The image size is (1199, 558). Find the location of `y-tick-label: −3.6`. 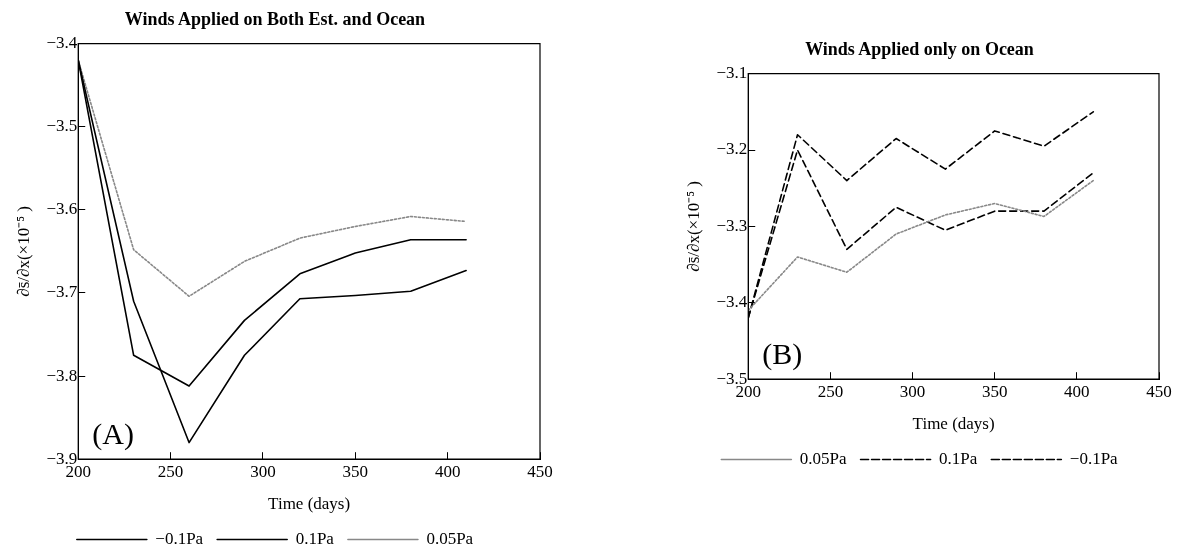

y-tick-label: −3.6 is located at coordinates (62, 209).